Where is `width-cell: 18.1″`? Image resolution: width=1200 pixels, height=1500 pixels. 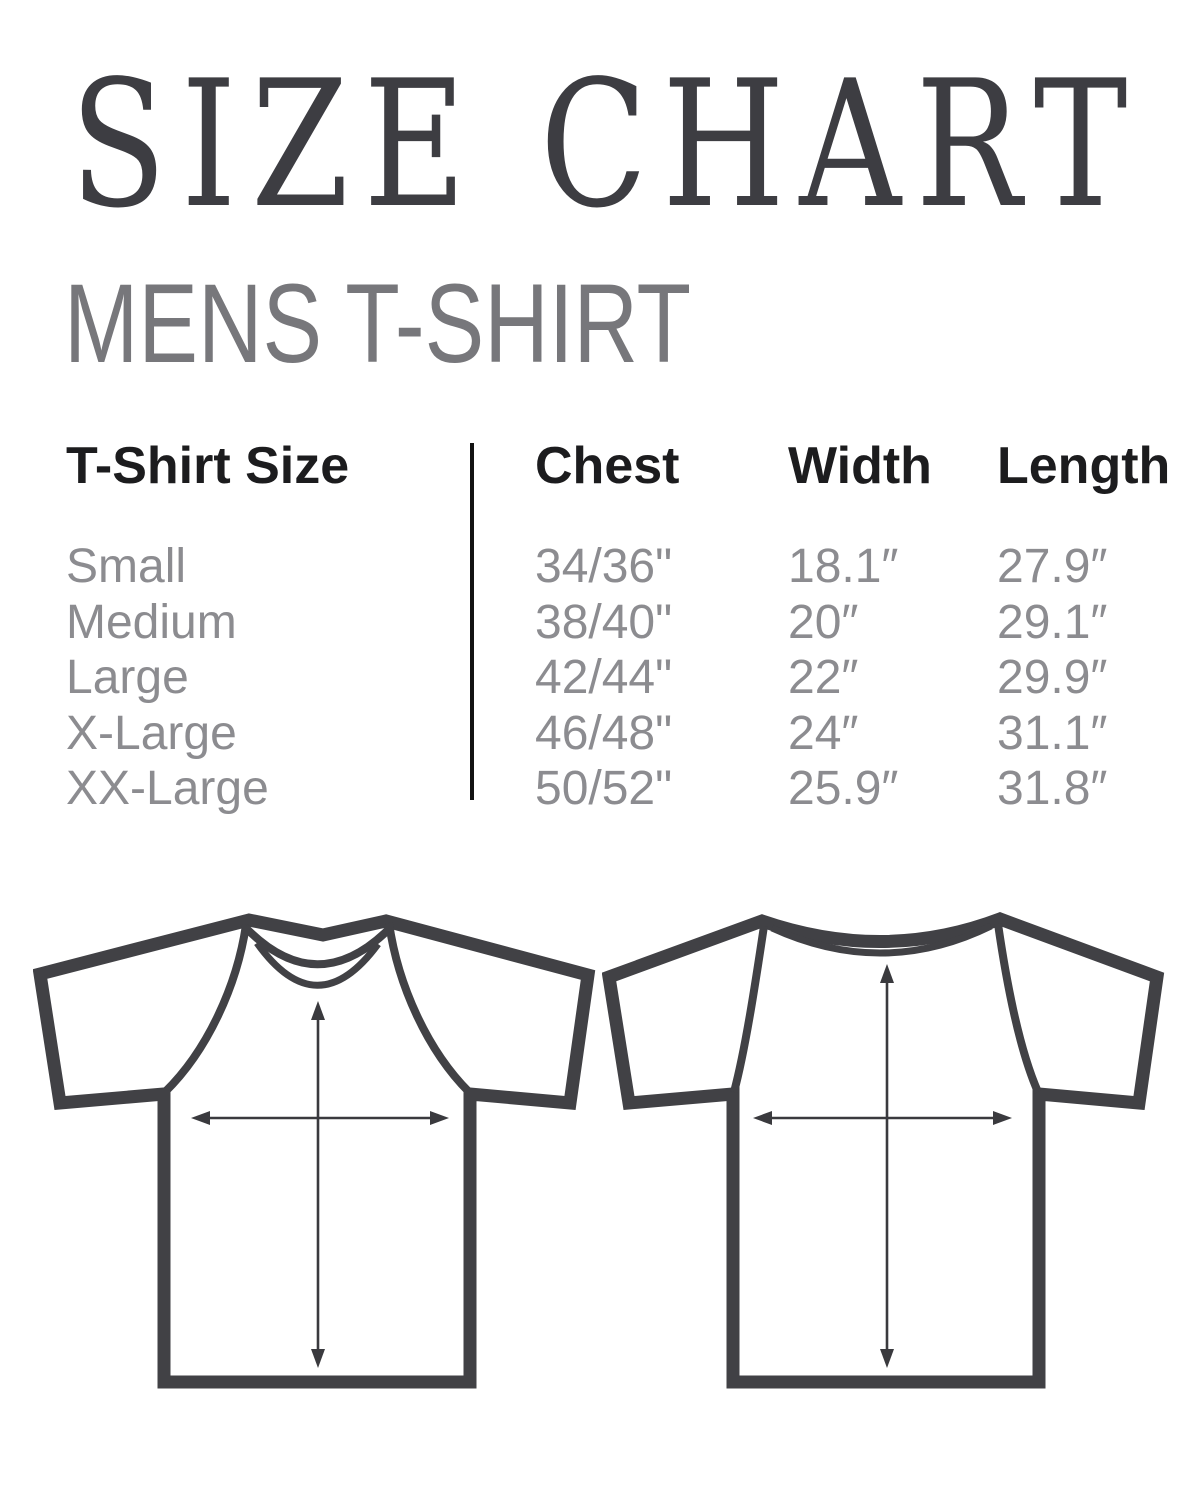 width-cell: 18.1″ is located at coordinates (843, 566).